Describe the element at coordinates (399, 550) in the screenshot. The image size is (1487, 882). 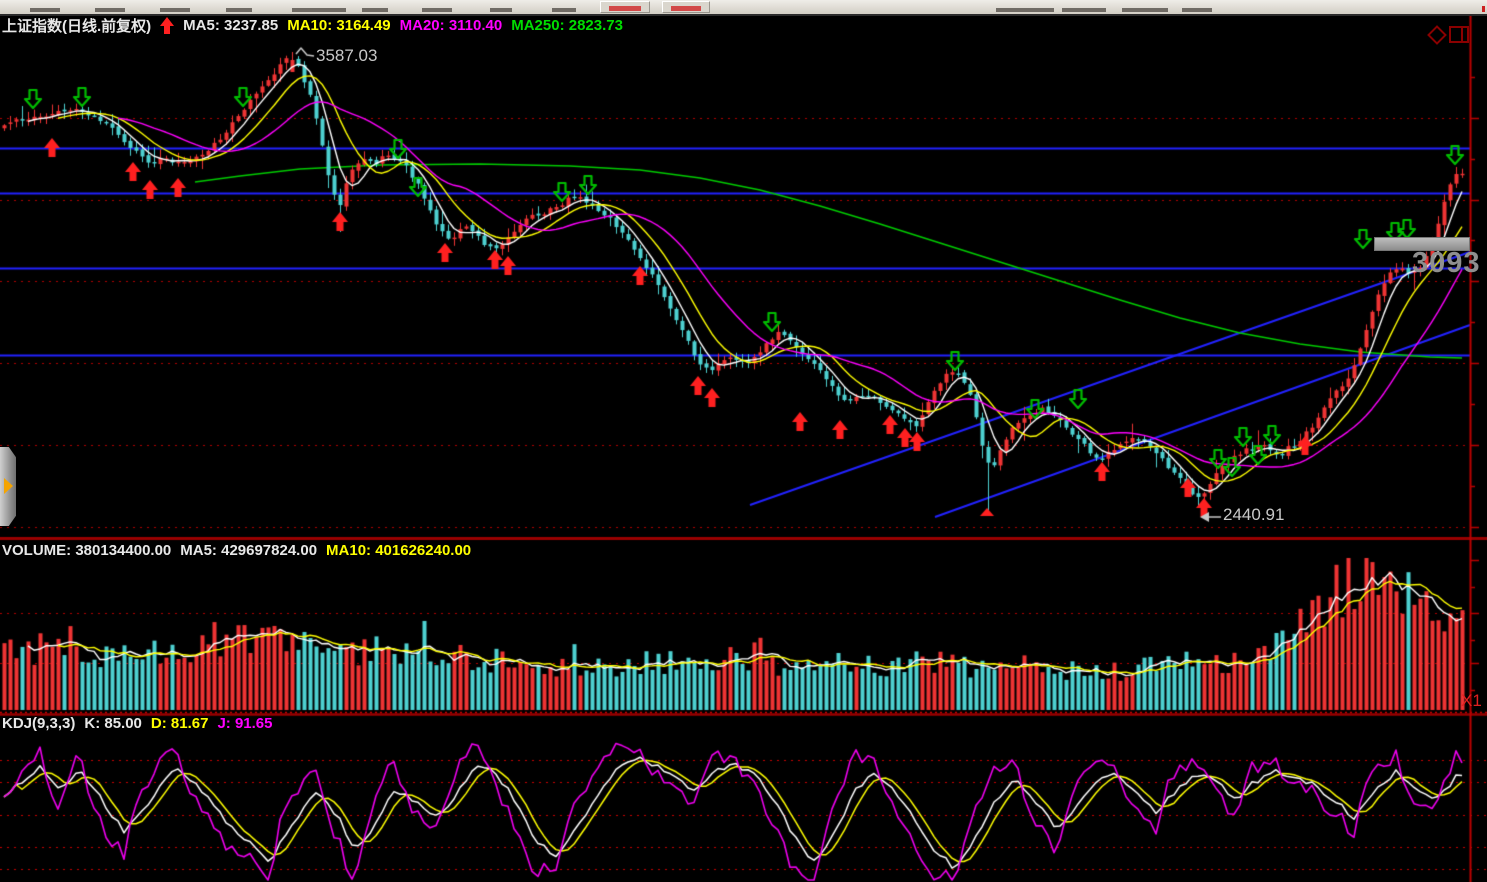
I see `volume-ma10-value: MA10: 401626240.00` at that location.